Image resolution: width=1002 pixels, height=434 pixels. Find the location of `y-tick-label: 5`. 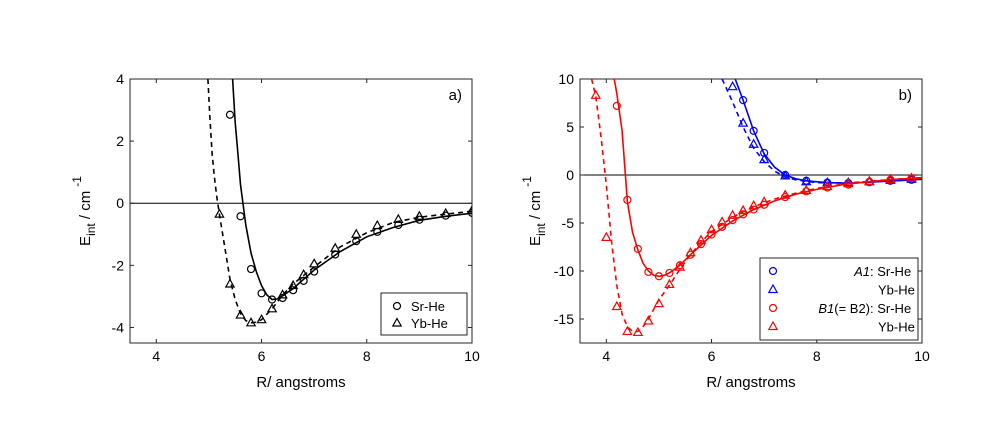

y-tick-label: 5 is located at coordinates (570, 127).